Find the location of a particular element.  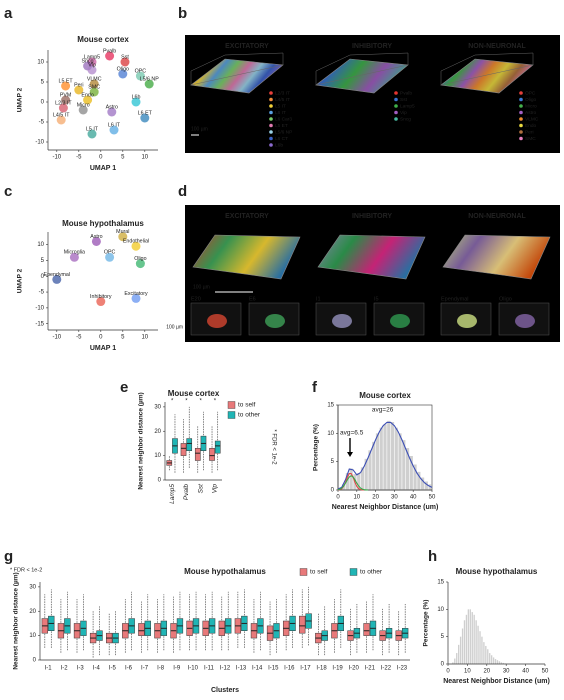

panel-letter: d is located at coordinates (182, 191).